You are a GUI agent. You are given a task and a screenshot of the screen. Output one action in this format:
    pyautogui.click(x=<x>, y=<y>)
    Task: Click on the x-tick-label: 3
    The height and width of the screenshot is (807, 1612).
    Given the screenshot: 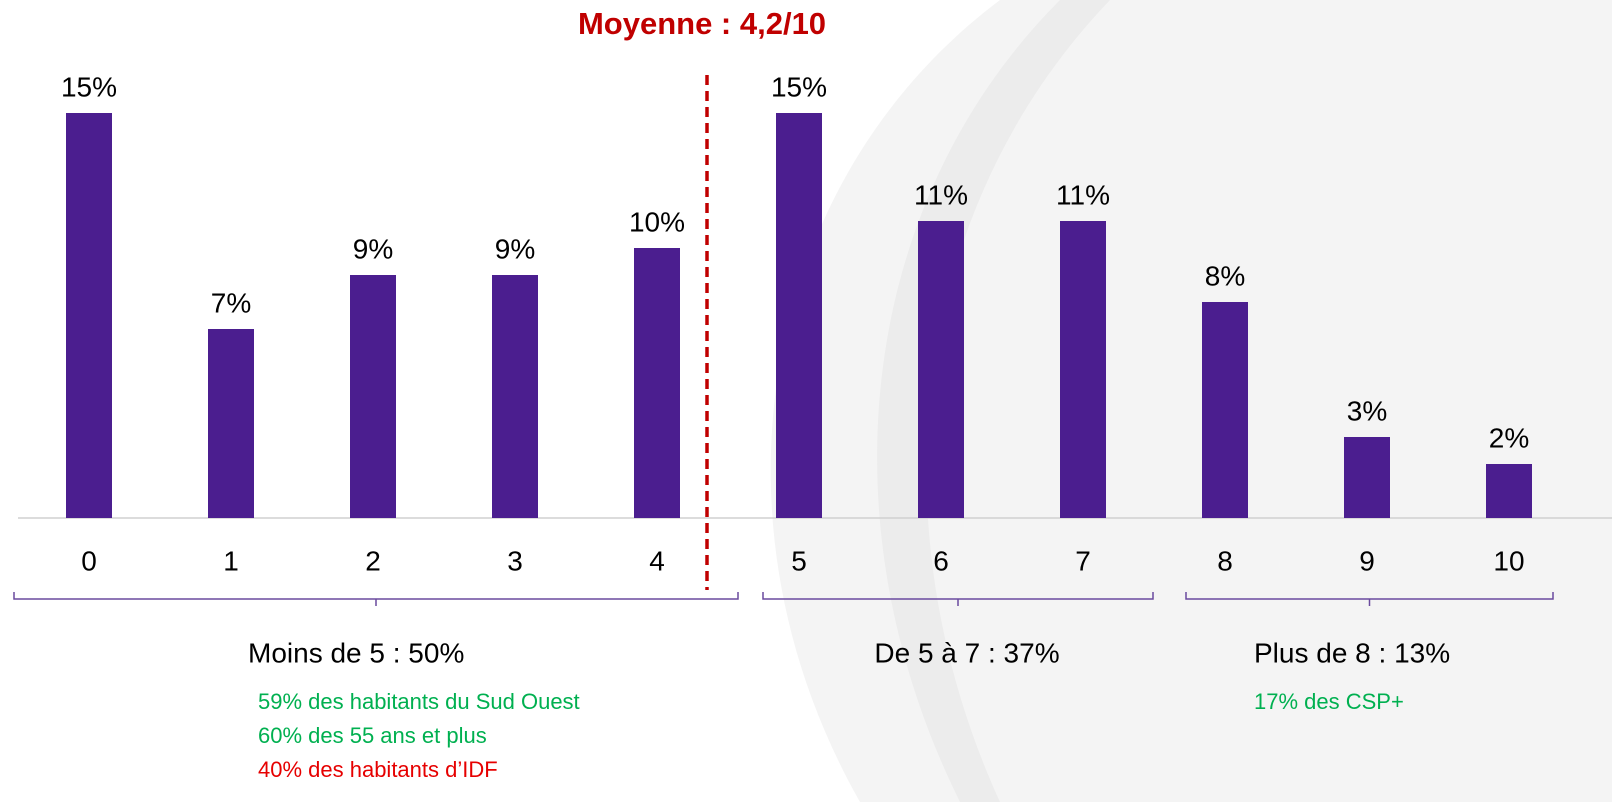 What is the action you would take?
    pyautogui.click(x=515, y=560)
    